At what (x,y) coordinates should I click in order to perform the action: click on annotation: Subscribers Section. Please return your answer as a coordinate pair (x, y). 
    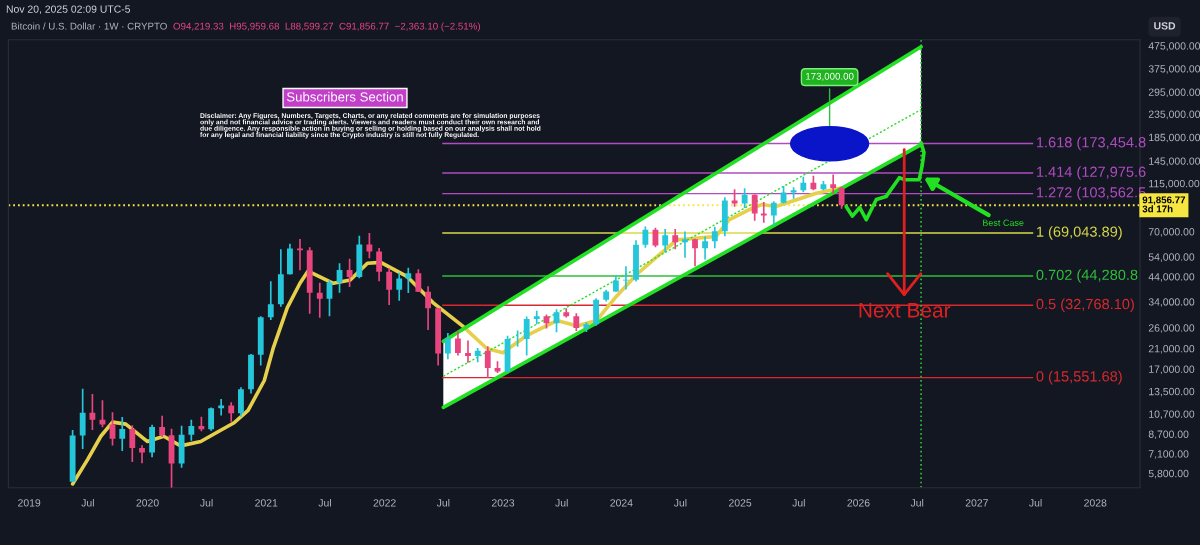
    Looking at the image, I should click on (344, 96).